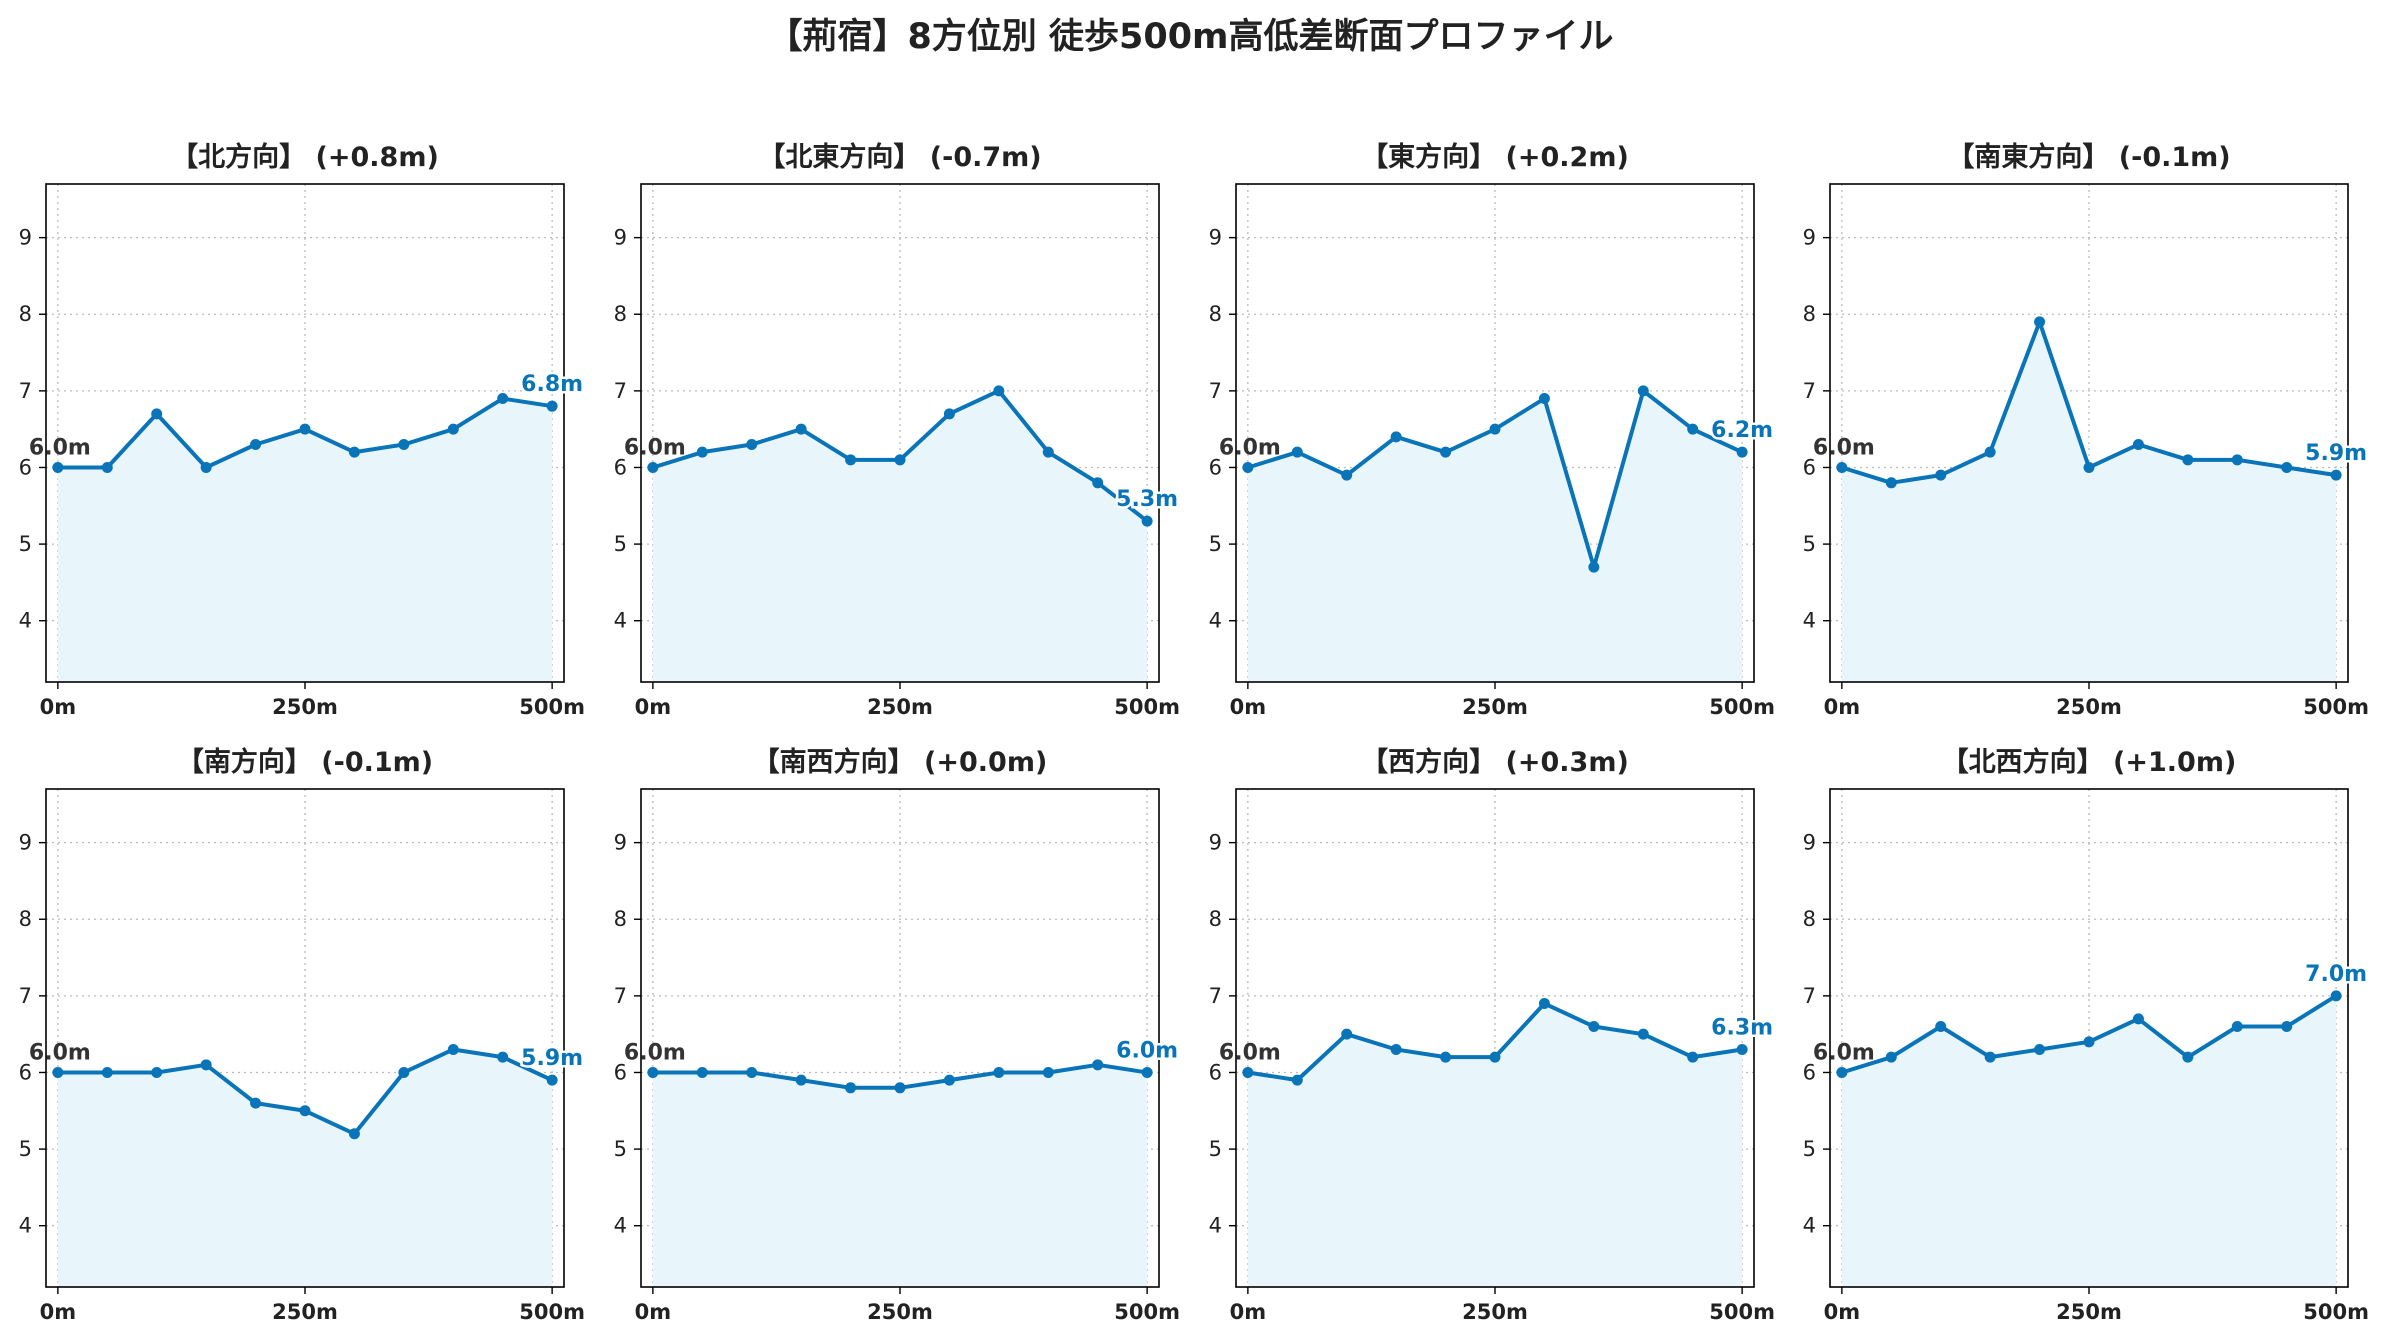  Describe the element at coordinates (305, 157) in the screenshot. I see `chart-title: 【北方向】 (+0.8m)` at that location.